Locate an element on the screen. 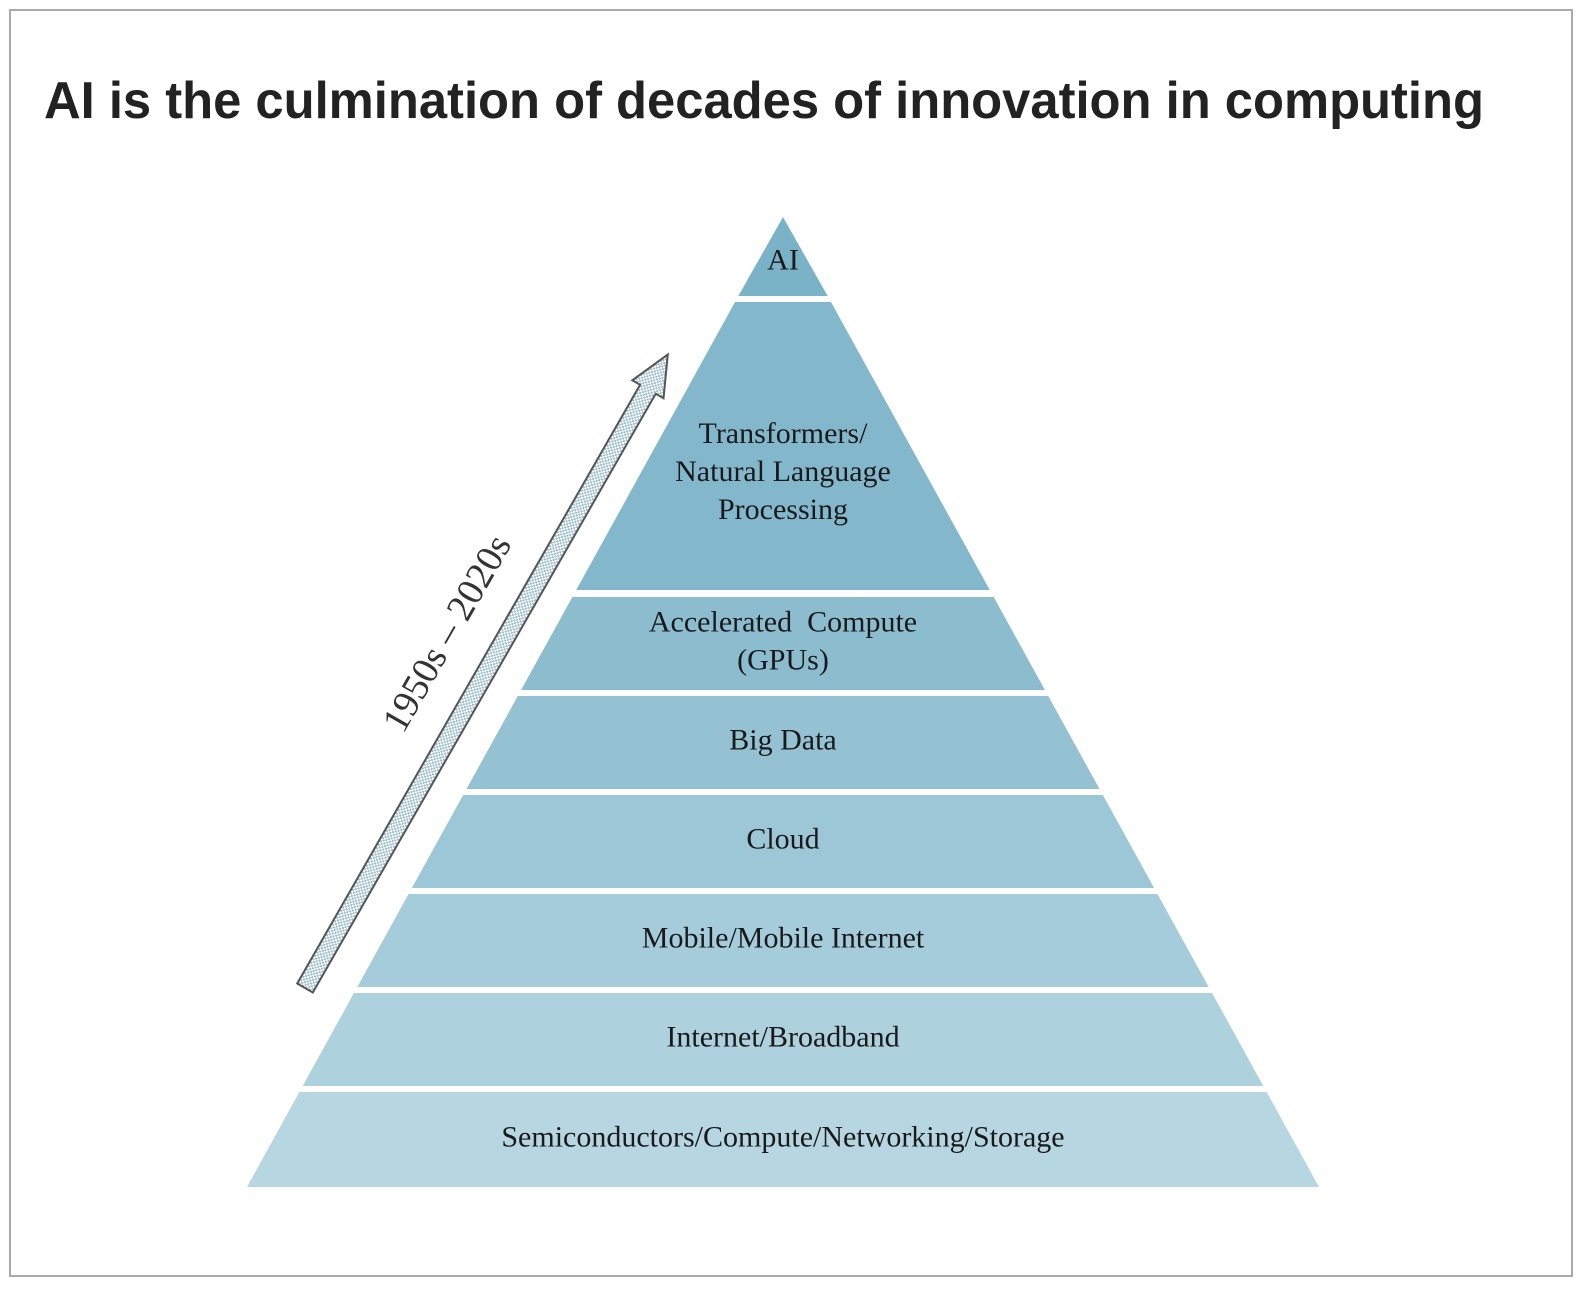  layer-label: AI is located at coordinates (783, 259).